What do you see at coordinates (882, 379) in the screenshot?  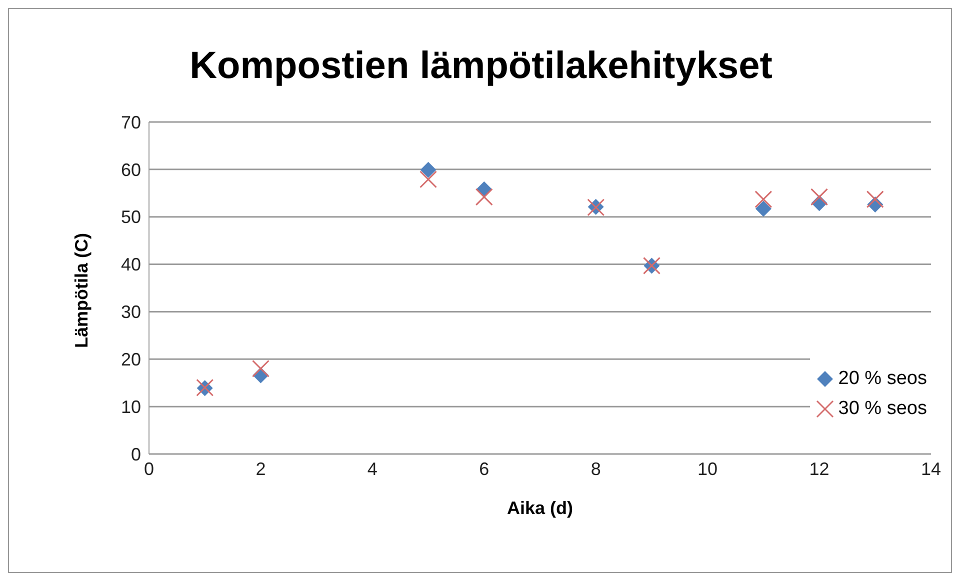 I see `legend-label: 20 % seos` at bounding box center [882, 379].